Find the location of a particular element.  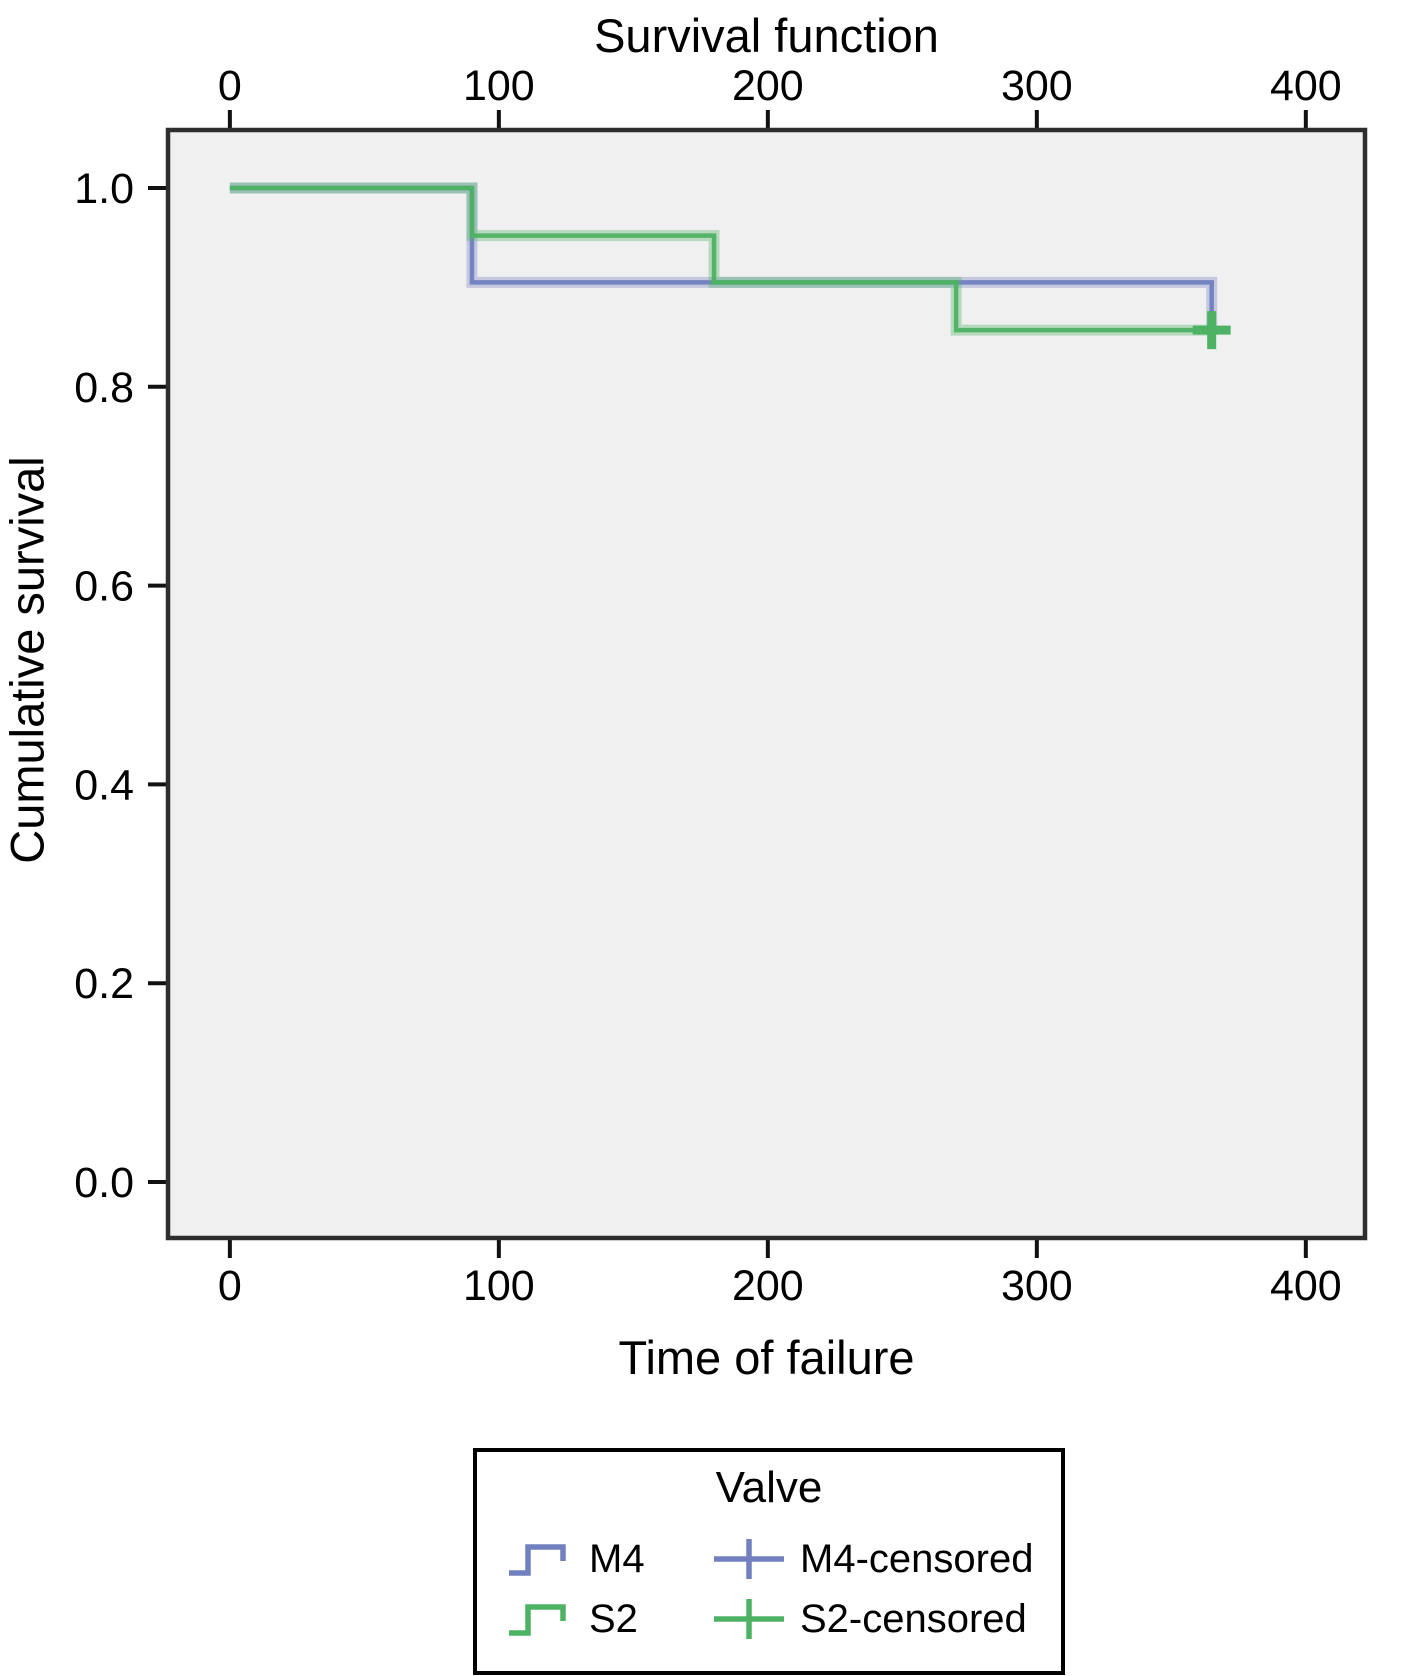

y-tick-label: 0.8 is located at coordinates (104, 388).